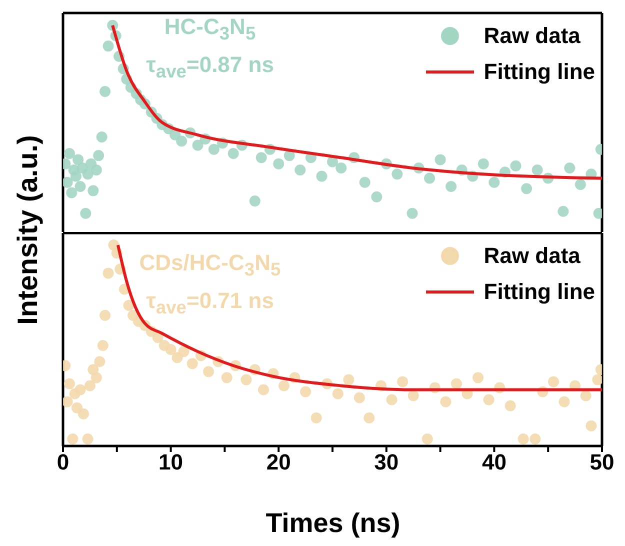 The width and height of the screenshot is (625, 546). What do you see at coordinates (28, 230) in the screenshot?
I see `y-axis-title: Intensity (a.u.)` at bounding box center [28, 230].